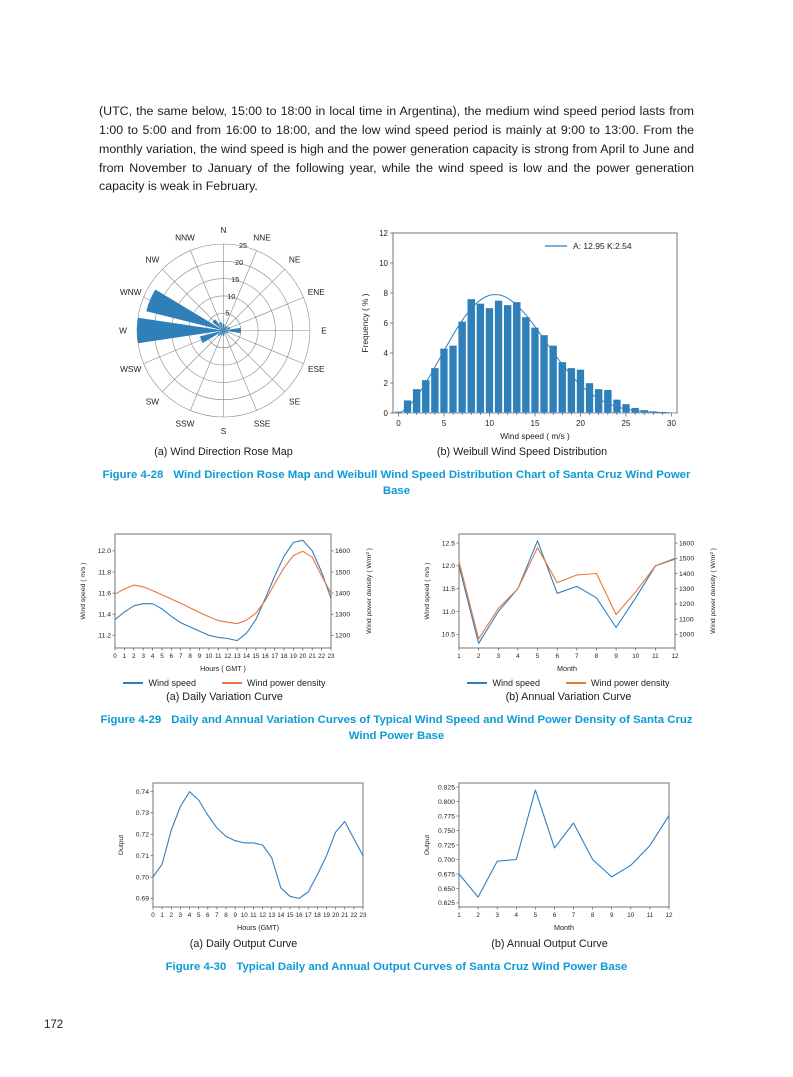 The height and width of the screenshot is (1077, 793). I want to click on svg-text: ESE, so click(316, 369).